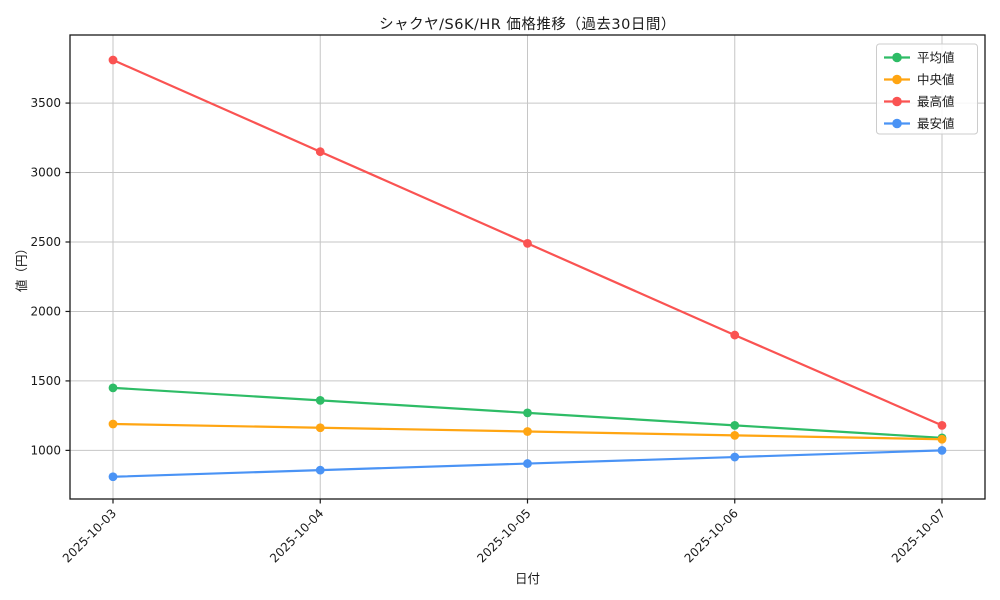  Describe the element at coordinates (897, 57) in the screenshot. I see `legend-marker-dot-average` at that location.